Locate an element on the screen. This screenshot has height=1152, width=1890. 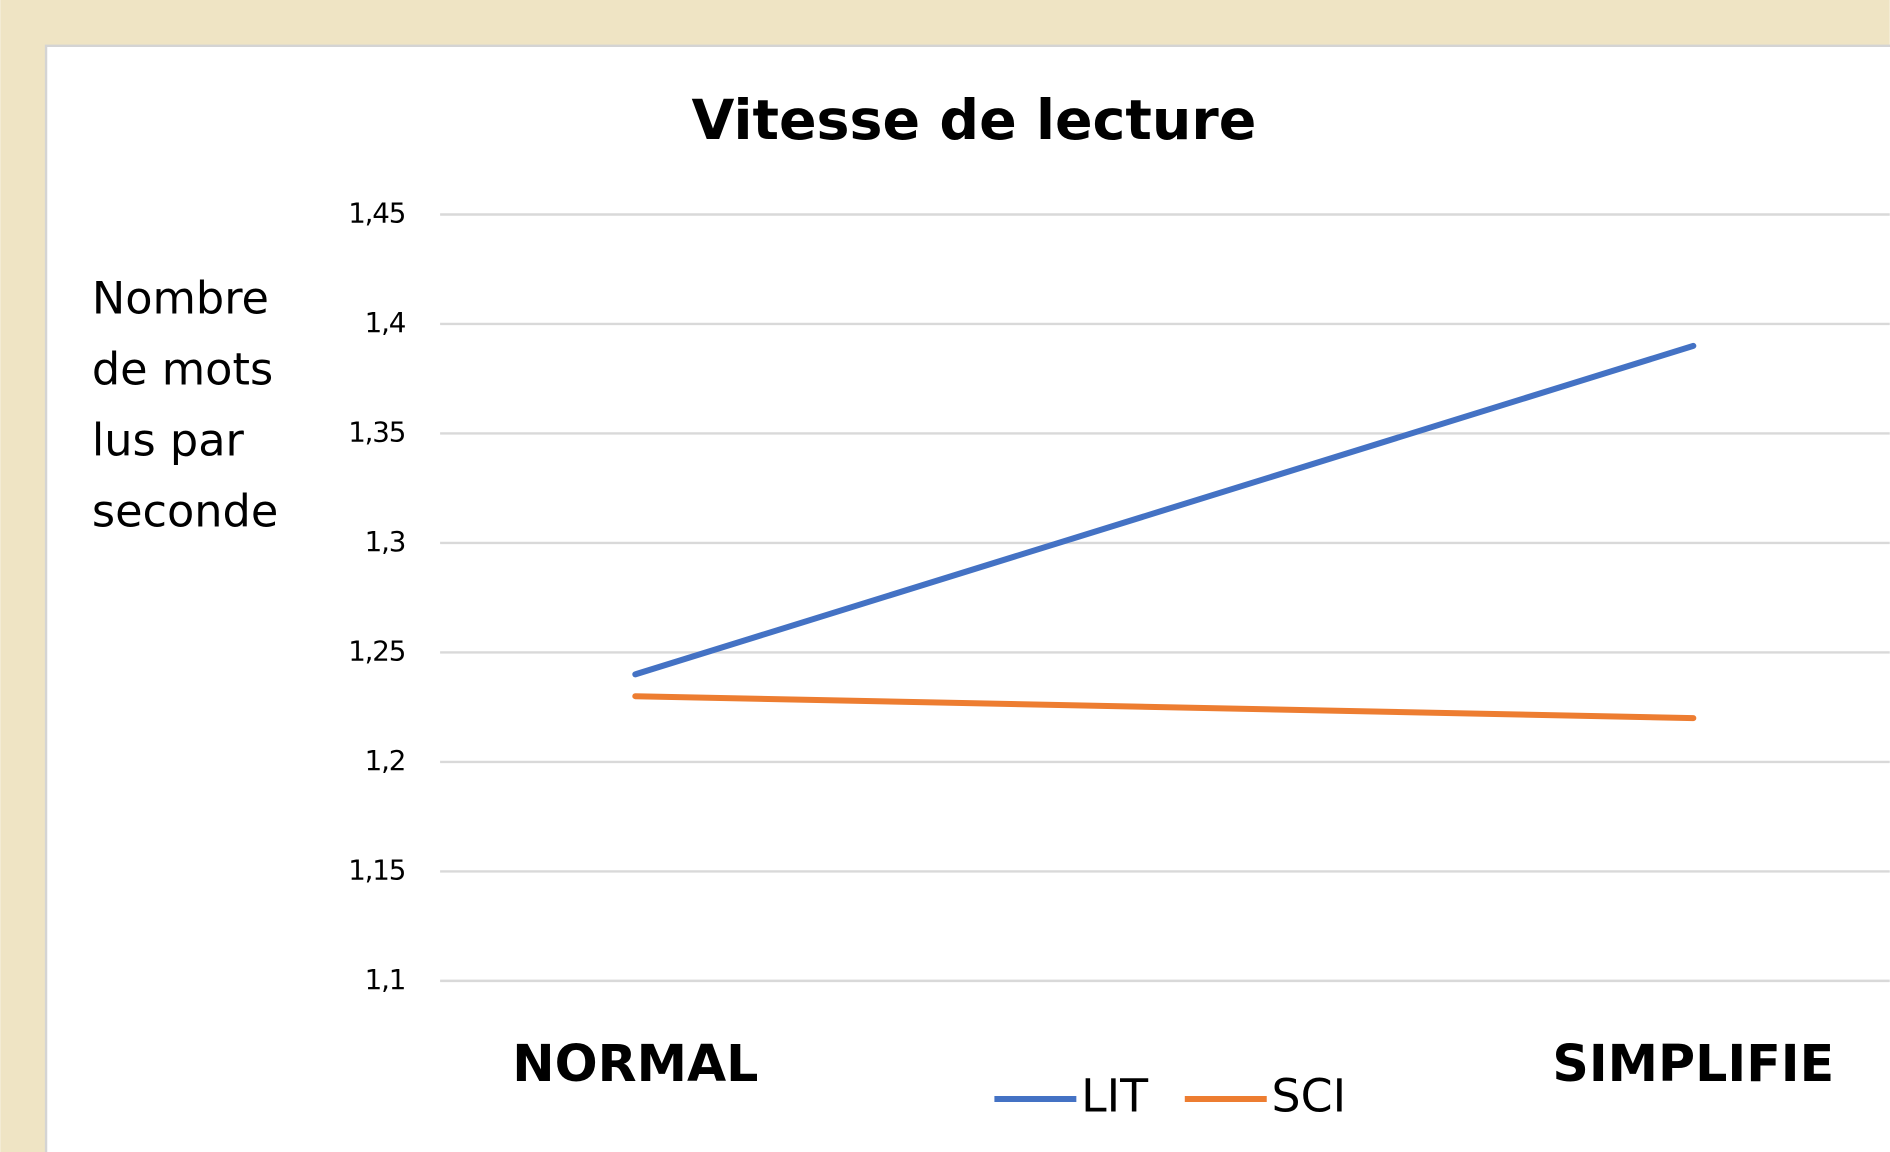
y-tick-label: 1,15 is located at coordinates (376, 869).